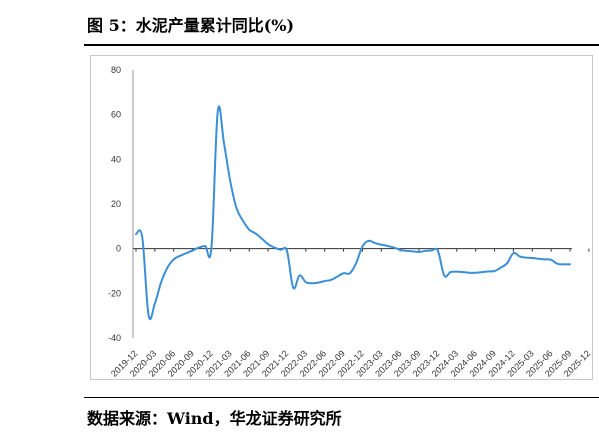  What do you see at coordinates (114, 293) in the screenshot?
I see `y-tick-label: -20` at bounding box center [114, 293].